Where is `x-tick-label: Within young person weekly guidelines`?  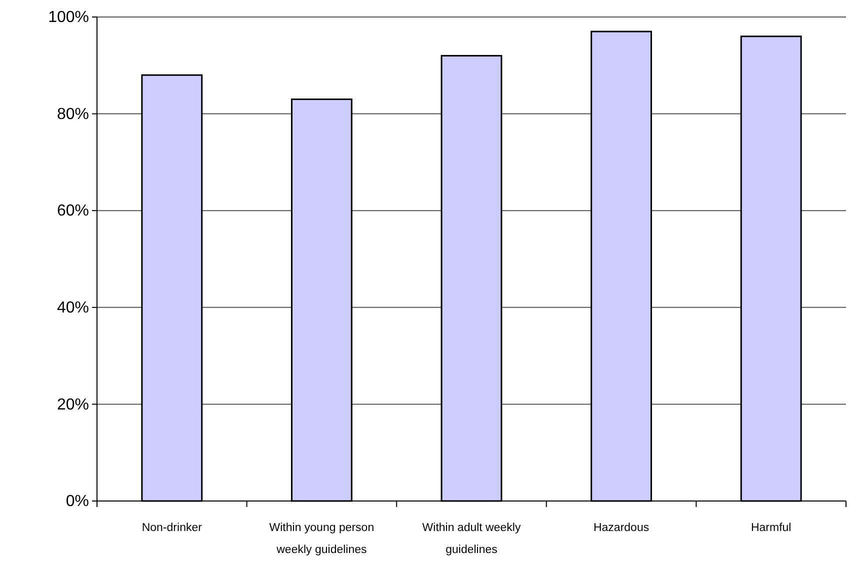 x-tick-label: Within young person weekly guidelines is located at coordinates (321, 539).